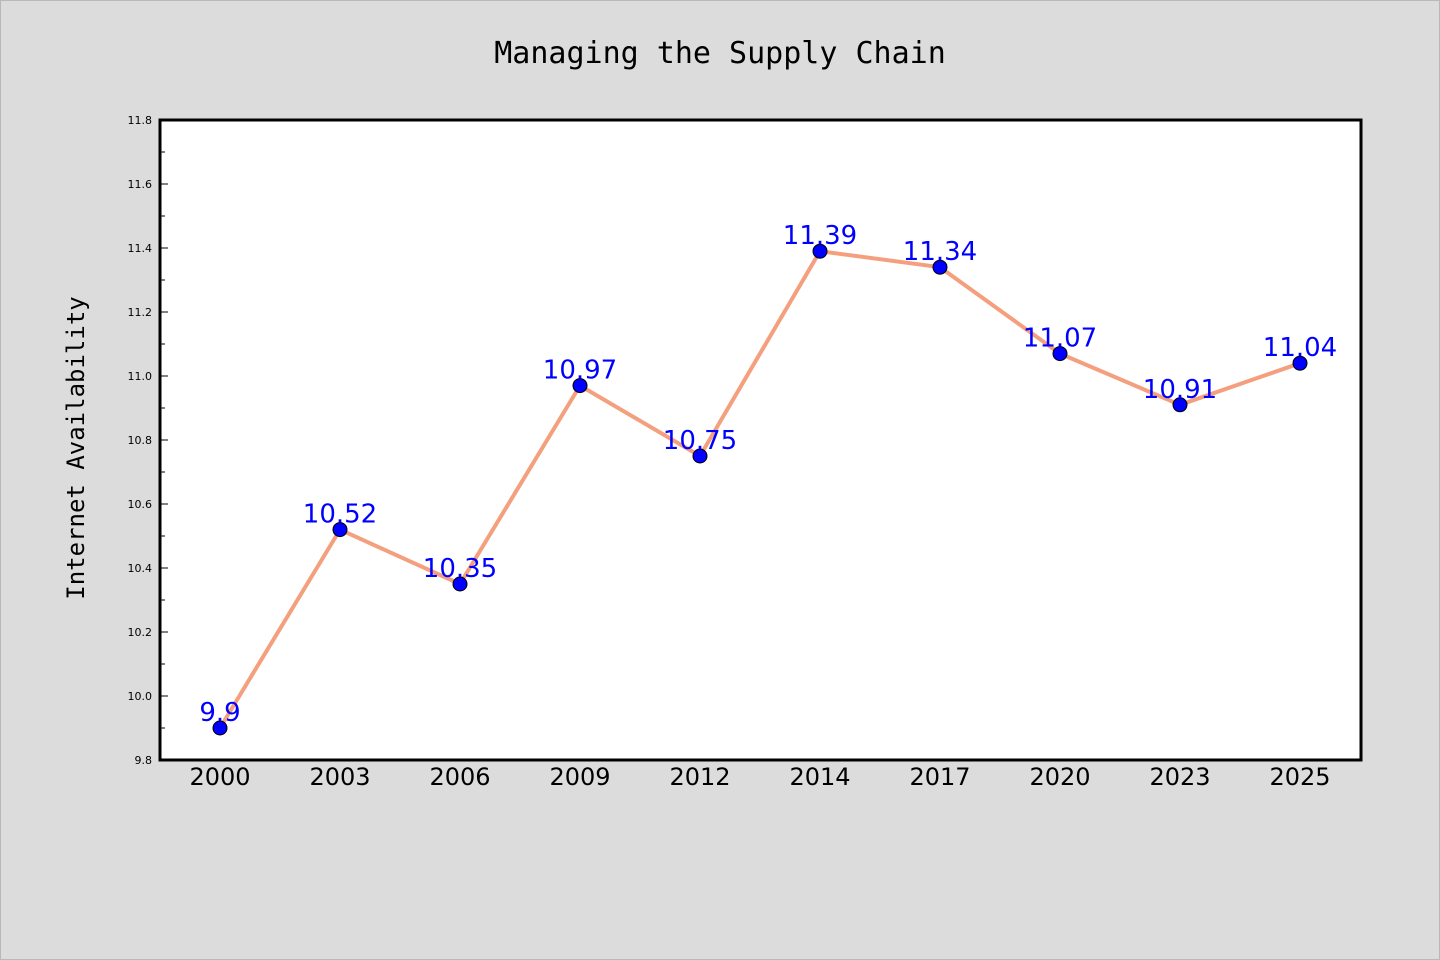 The width and height of the screenshot is (1440, 960). Describe the element at coordinates (460, 569) in the screenshot. I see `data-label: 10.35` at that location.